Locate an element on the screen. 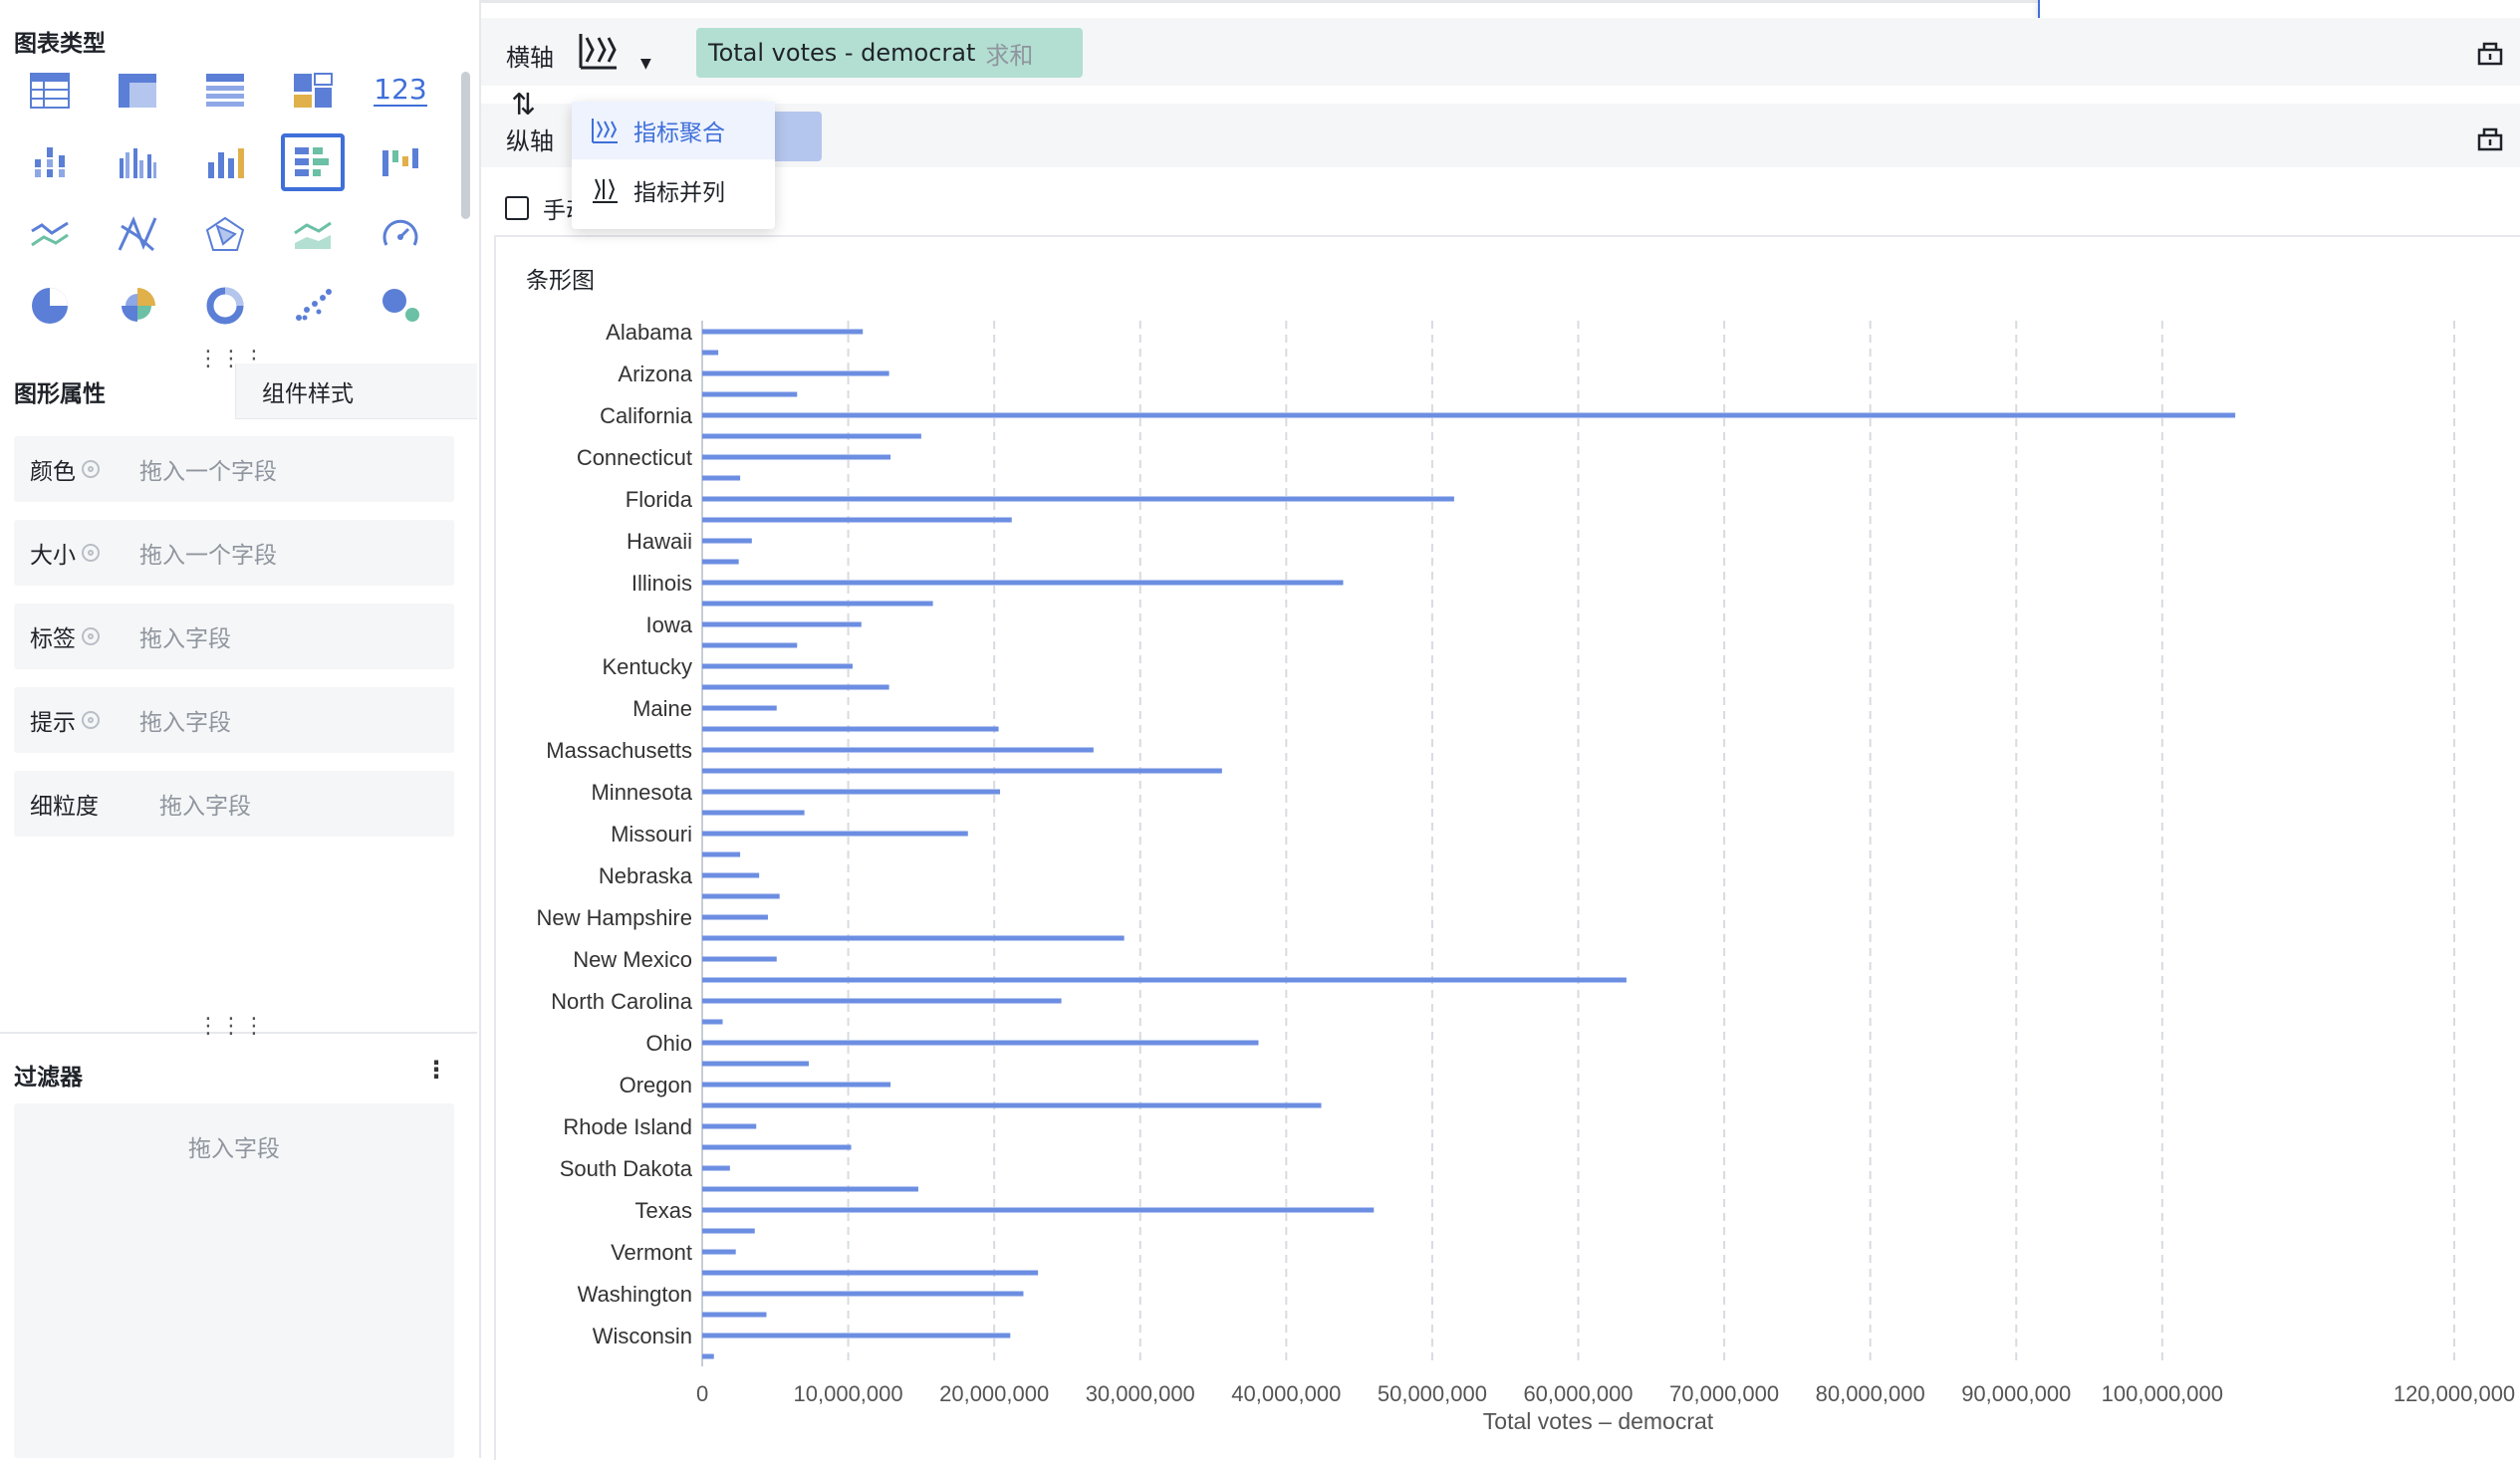  property-label: 细粒度 is located at coordinates (64, 807).